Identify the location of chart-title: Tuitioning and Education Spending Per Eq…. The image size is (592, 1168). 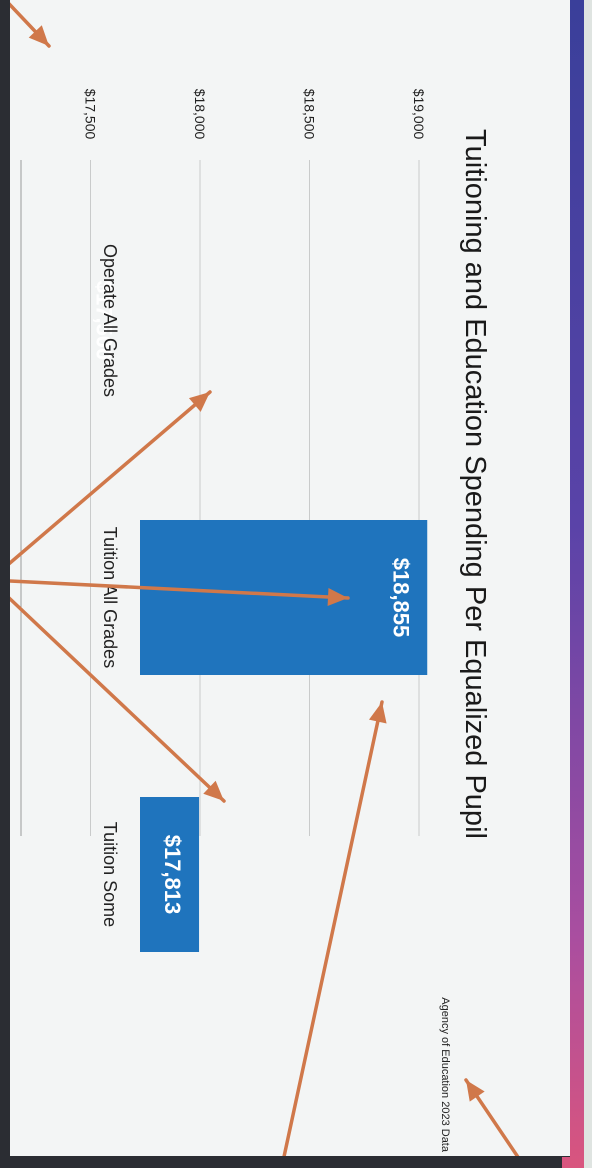
(475, 484).